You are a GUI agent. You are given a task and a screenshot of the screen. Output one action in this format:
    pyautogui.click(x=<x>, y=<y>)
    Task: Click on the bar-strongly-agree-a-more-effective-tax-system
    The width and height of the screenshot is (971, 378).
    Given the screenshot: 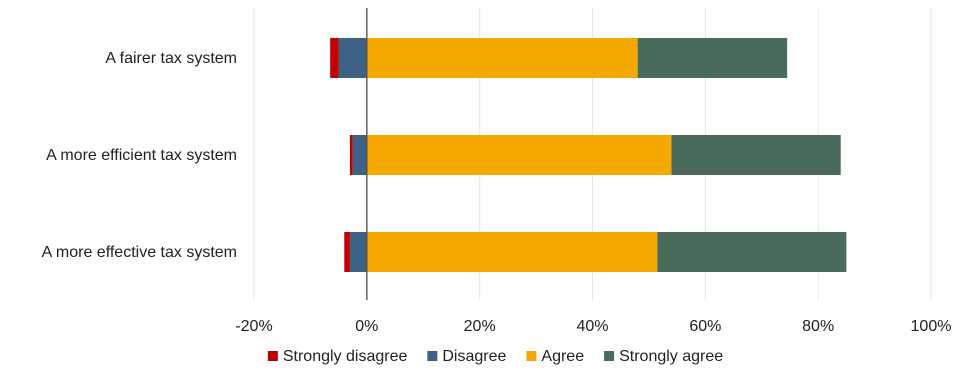 What is the action you would take?
    pyautogui.click(x=752, y=252)
    